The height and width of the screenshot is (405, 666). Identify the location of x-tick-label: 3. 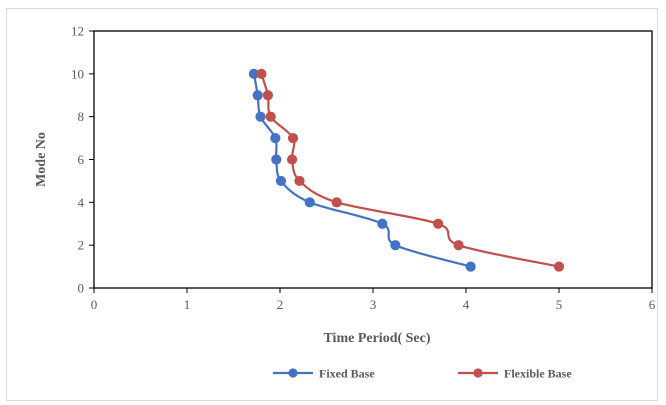
(373, 304).